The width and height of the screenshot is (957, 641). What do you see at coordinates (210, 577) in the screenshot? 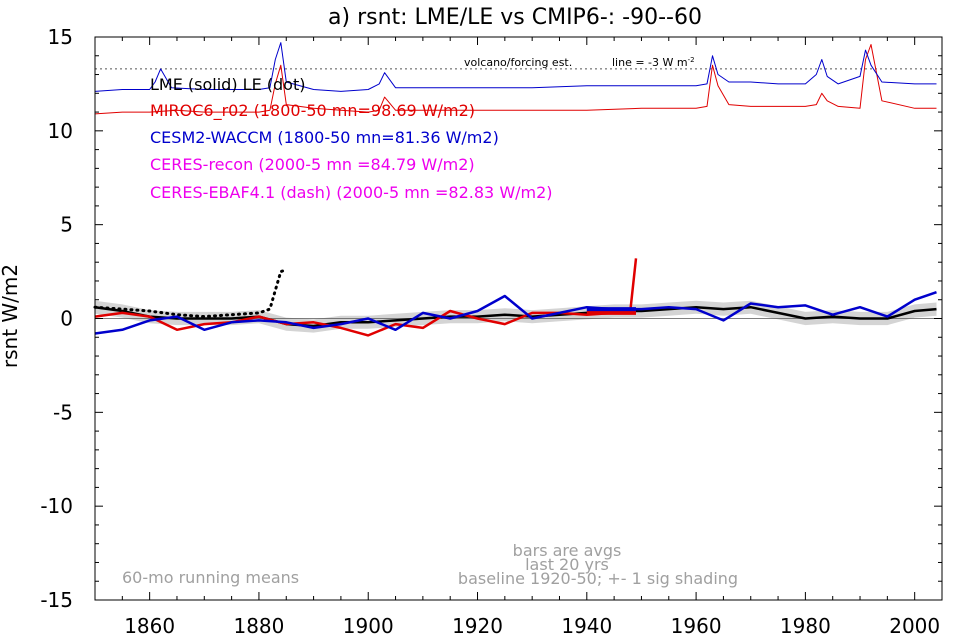
I see `running-means-note: 60-mo running means` at bounding box center [210, 577].